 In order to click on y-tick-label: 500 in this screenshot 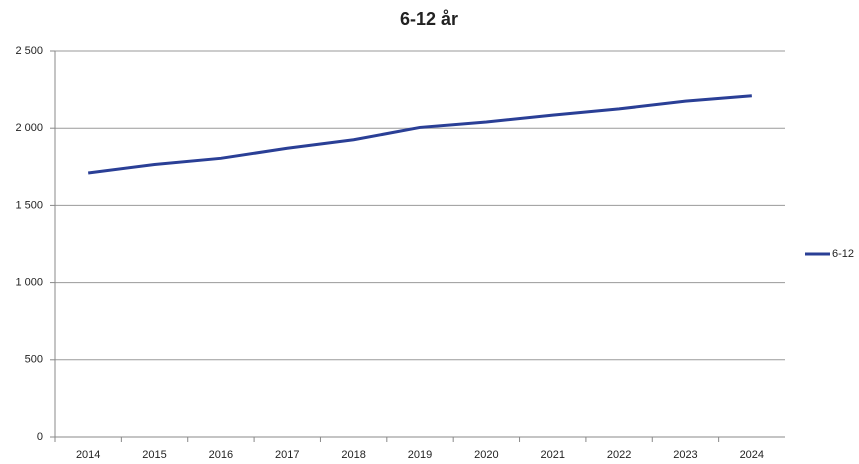, I will do `click(34, 360)`.